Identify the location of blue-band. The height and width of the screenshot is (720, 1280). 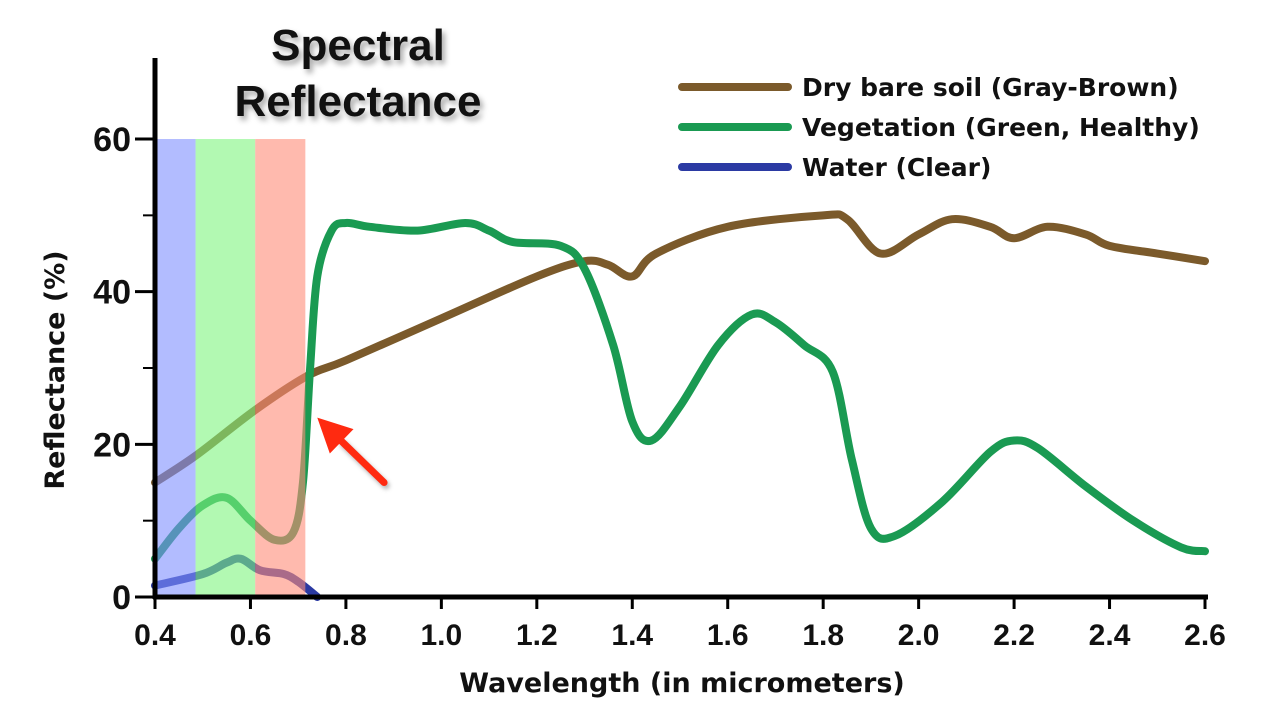
(175, 368).